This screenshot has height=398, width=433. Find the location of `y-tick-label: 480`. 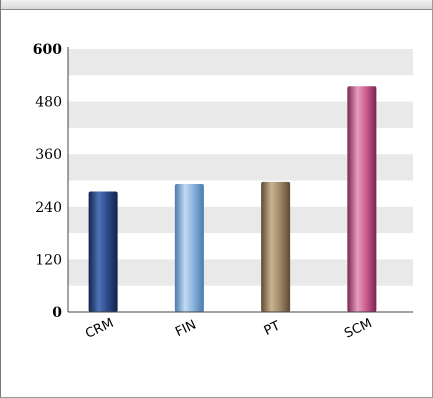

y-tick-label: 480 is located at coordinates (48, 103).